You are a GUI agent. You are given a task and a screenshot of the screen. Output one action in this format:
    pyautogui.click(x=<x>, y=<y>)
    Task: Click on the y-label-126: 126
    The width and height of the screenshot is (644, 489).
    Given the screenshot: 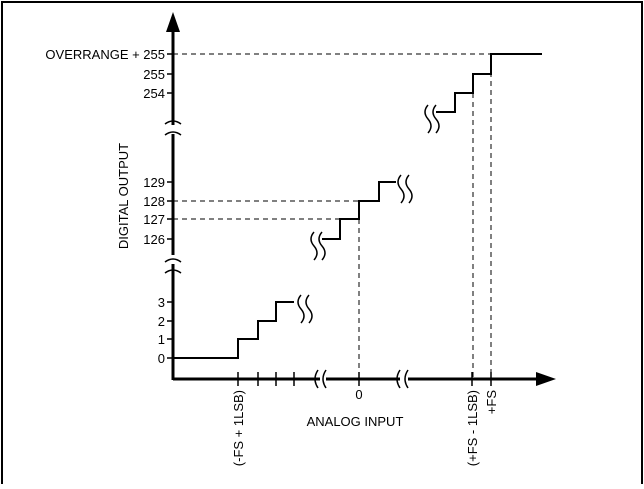 What is the action you would take?
    pyautogui.click(x=154, y=239)
    